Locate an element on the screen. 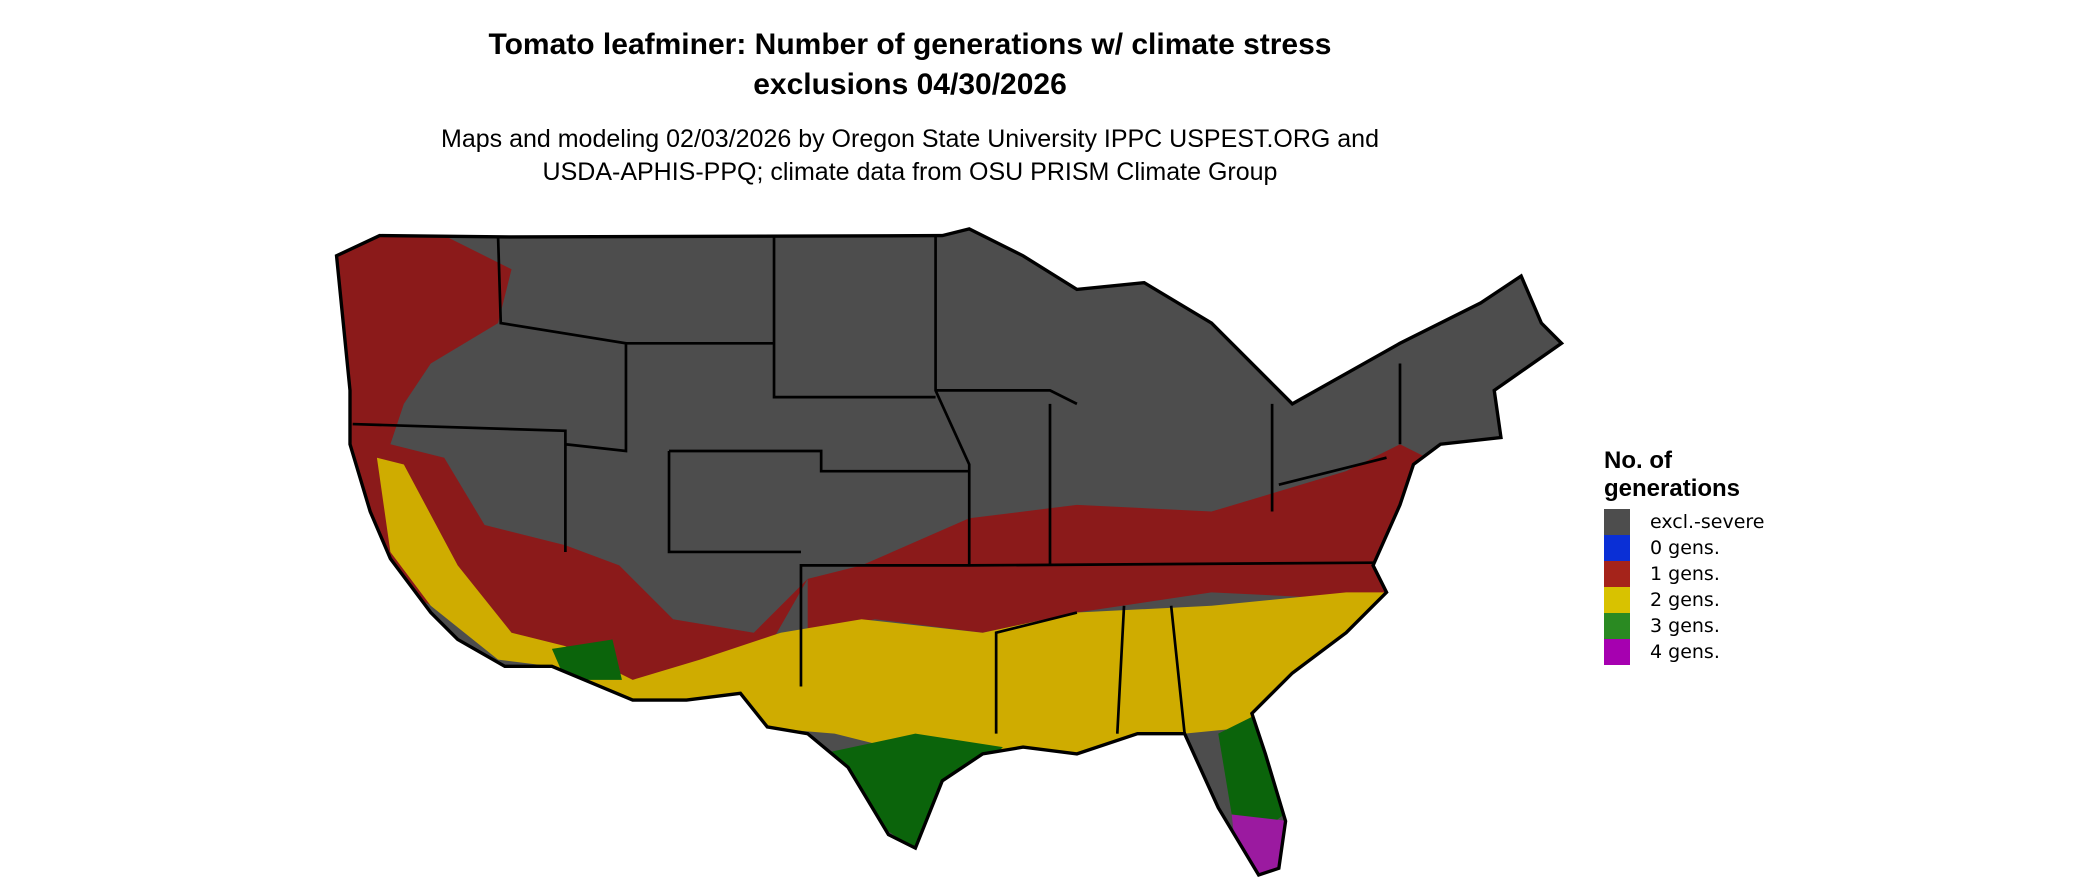  legend-title-line1: No. of is located at coordinates (1638, 460).